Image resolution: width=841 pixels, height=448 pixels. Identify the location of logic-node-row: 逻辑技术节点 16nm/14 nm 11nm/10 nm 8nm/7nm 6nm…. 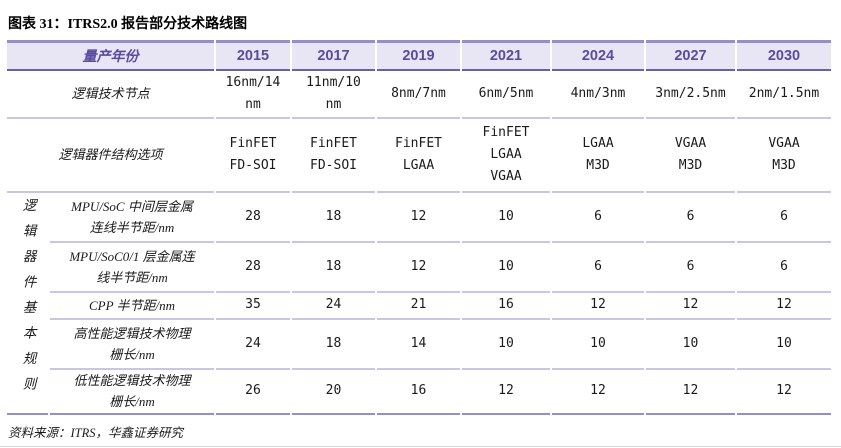
(419, 95).